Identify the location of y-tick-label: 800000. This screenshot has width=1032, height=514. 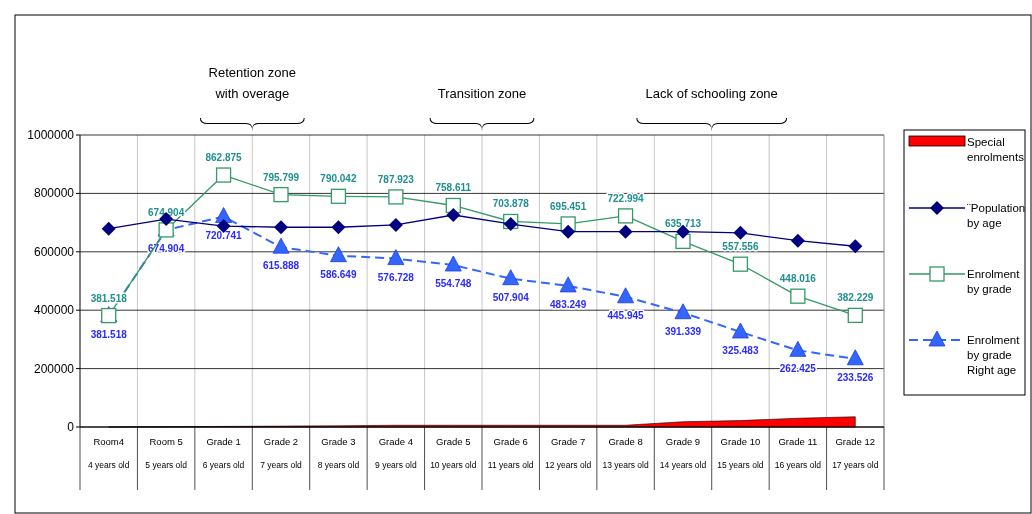
(54, 193).